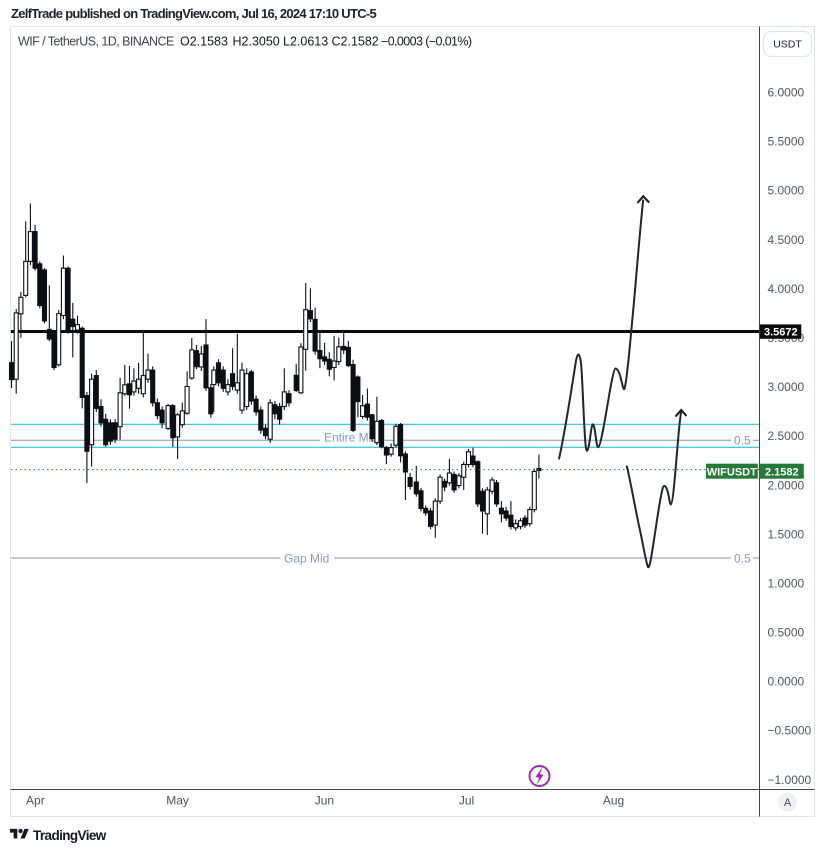 The image size is (825, 852). Describe the element at coordinates (786, 584) in the screenshot. I see `svg-text: 1.0000` at that location.